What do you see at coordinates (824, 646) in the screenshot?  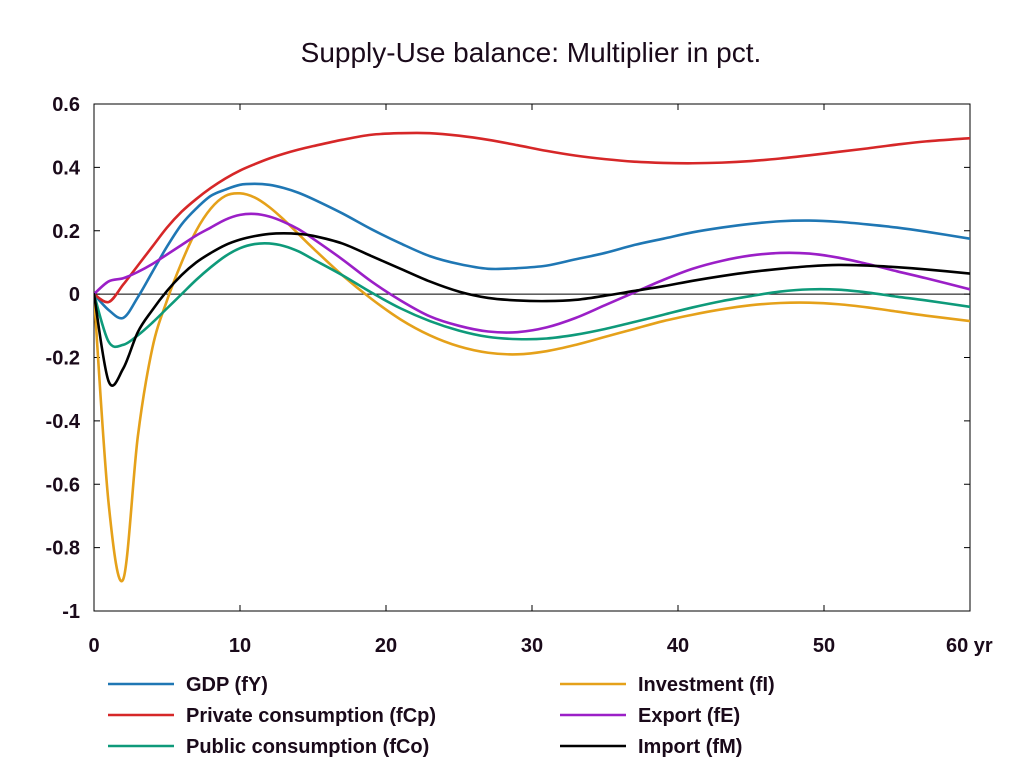 I see `x-tick-label: 50` at bounding box center [824, 646].